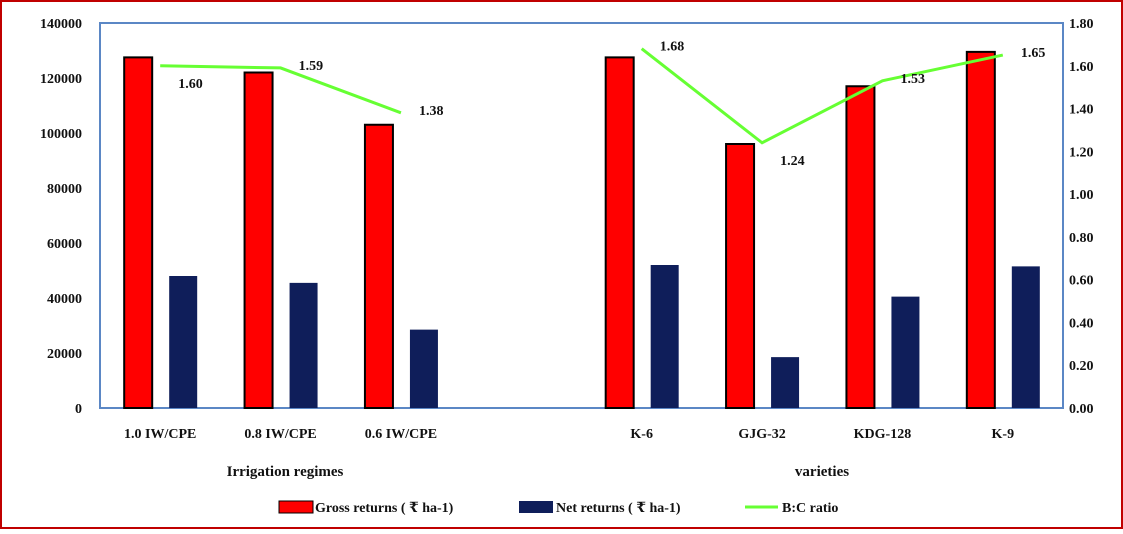 This screenshot has width=1123, height=534. Describe the element at coordinates (1081, 152) in the screenshot. I see `y-right-tick-label: 1.20` at that location.